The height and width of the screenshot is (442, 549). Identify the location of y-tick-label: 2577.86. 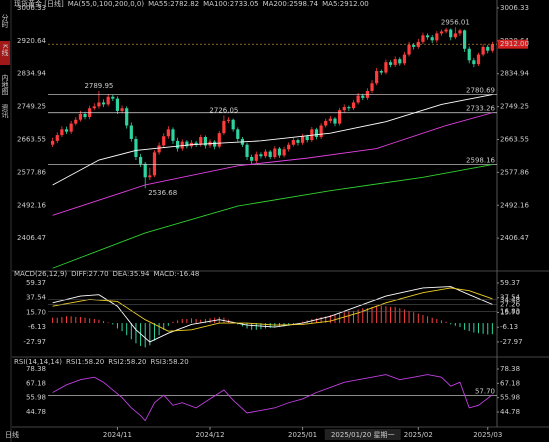
(31, 172).